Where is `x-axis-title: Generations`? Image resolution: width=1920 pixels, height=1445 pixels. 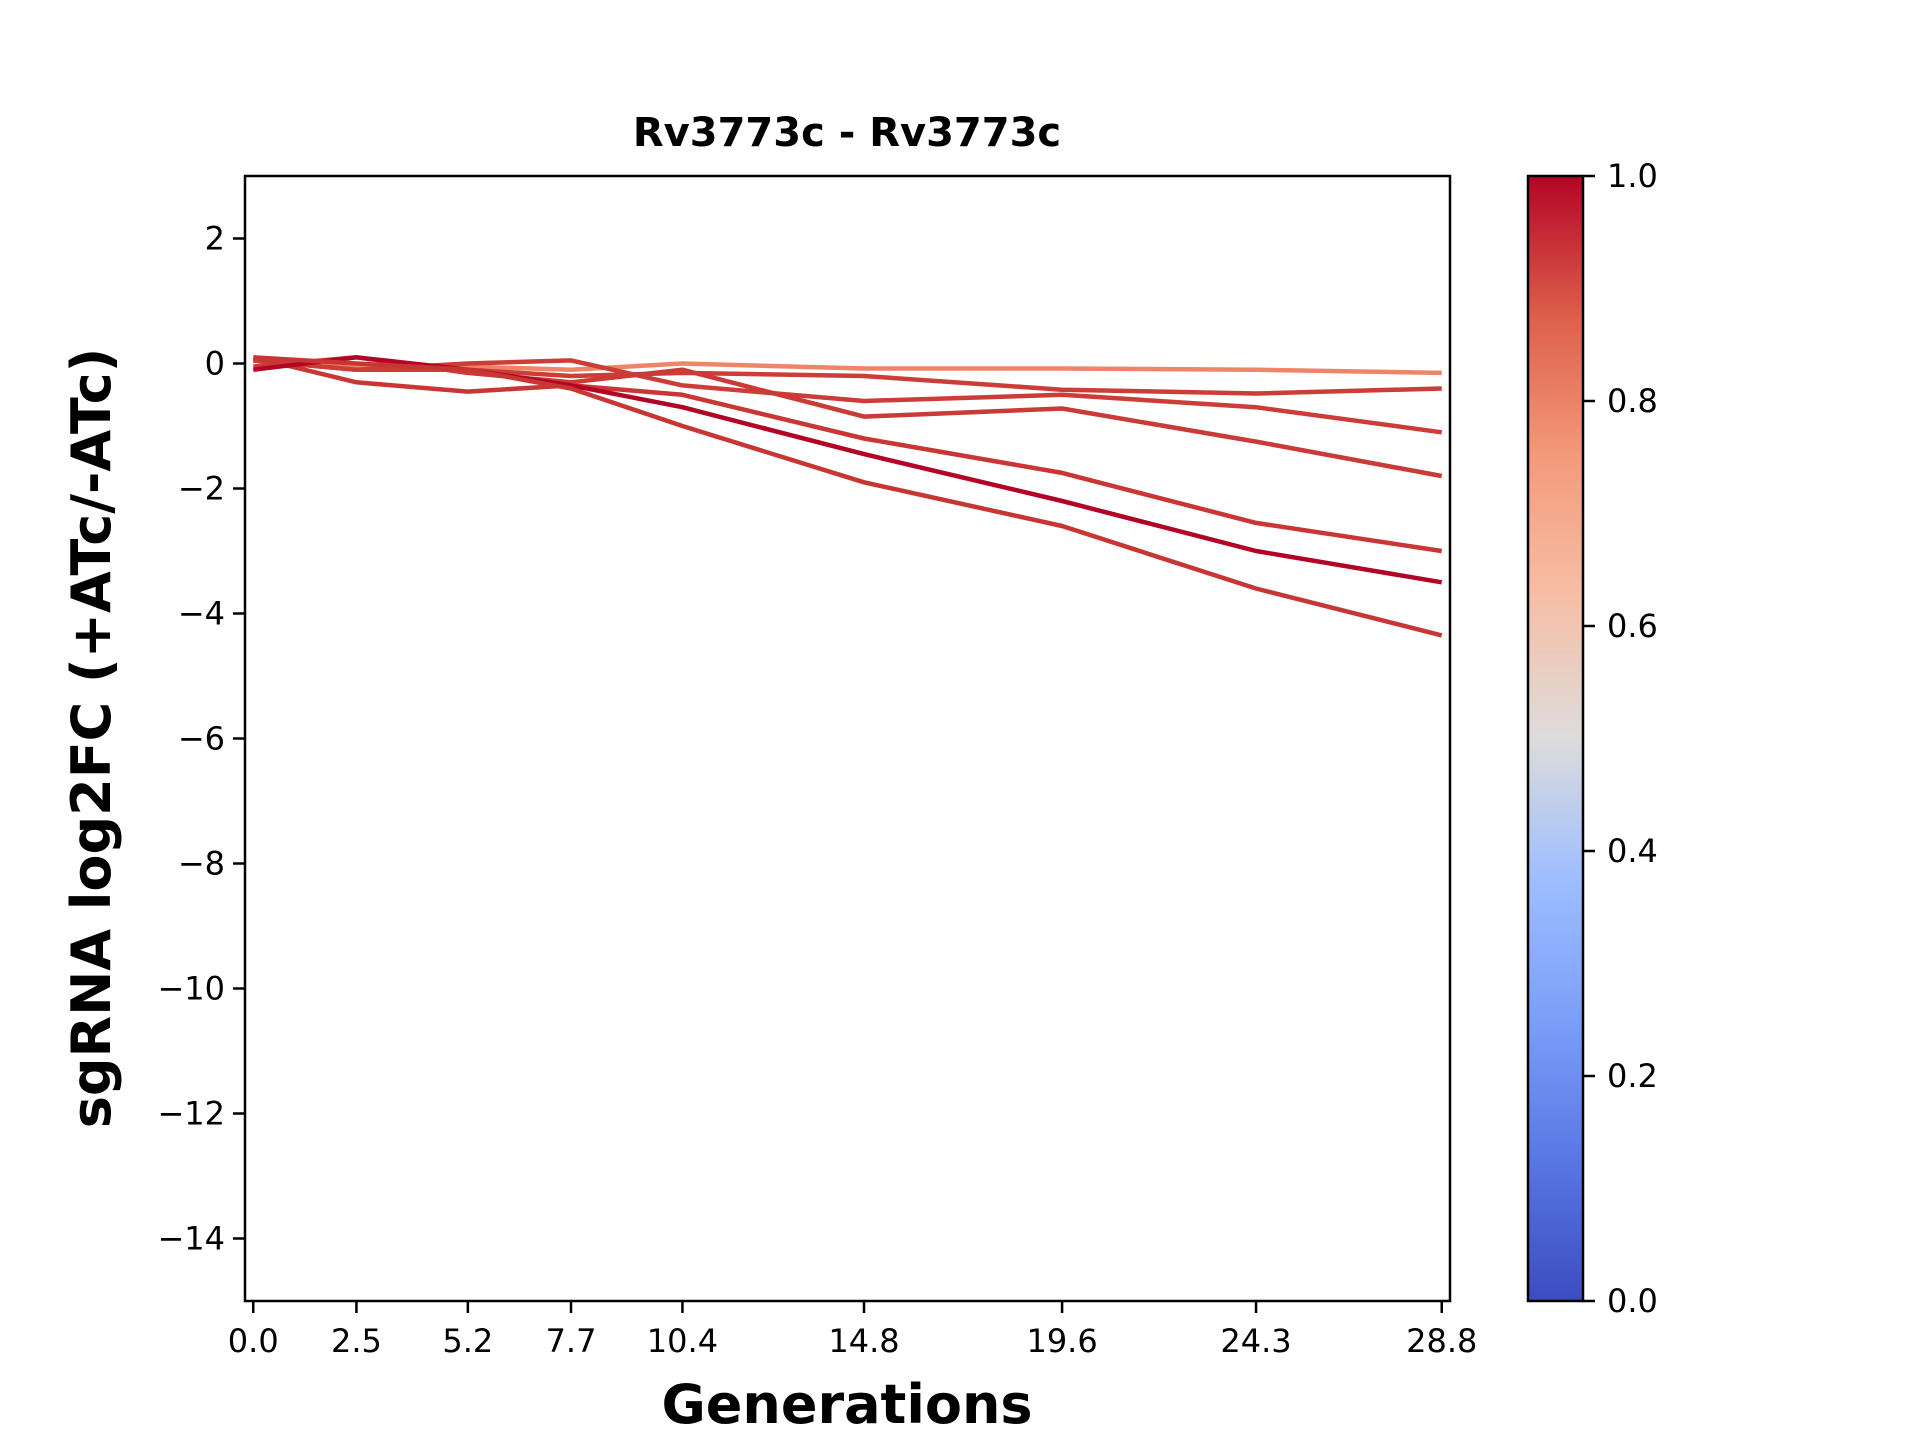
x-axis-title: Generations is located at coordinates (846, 1404).